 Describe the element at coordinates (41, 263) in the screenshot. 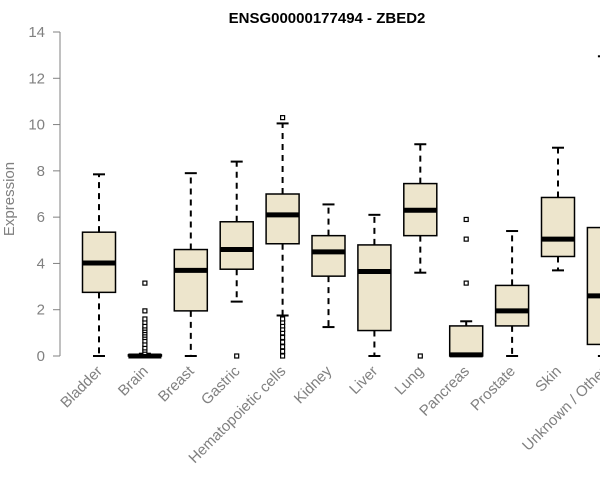

I see `y-tick-label: 4` at that location.